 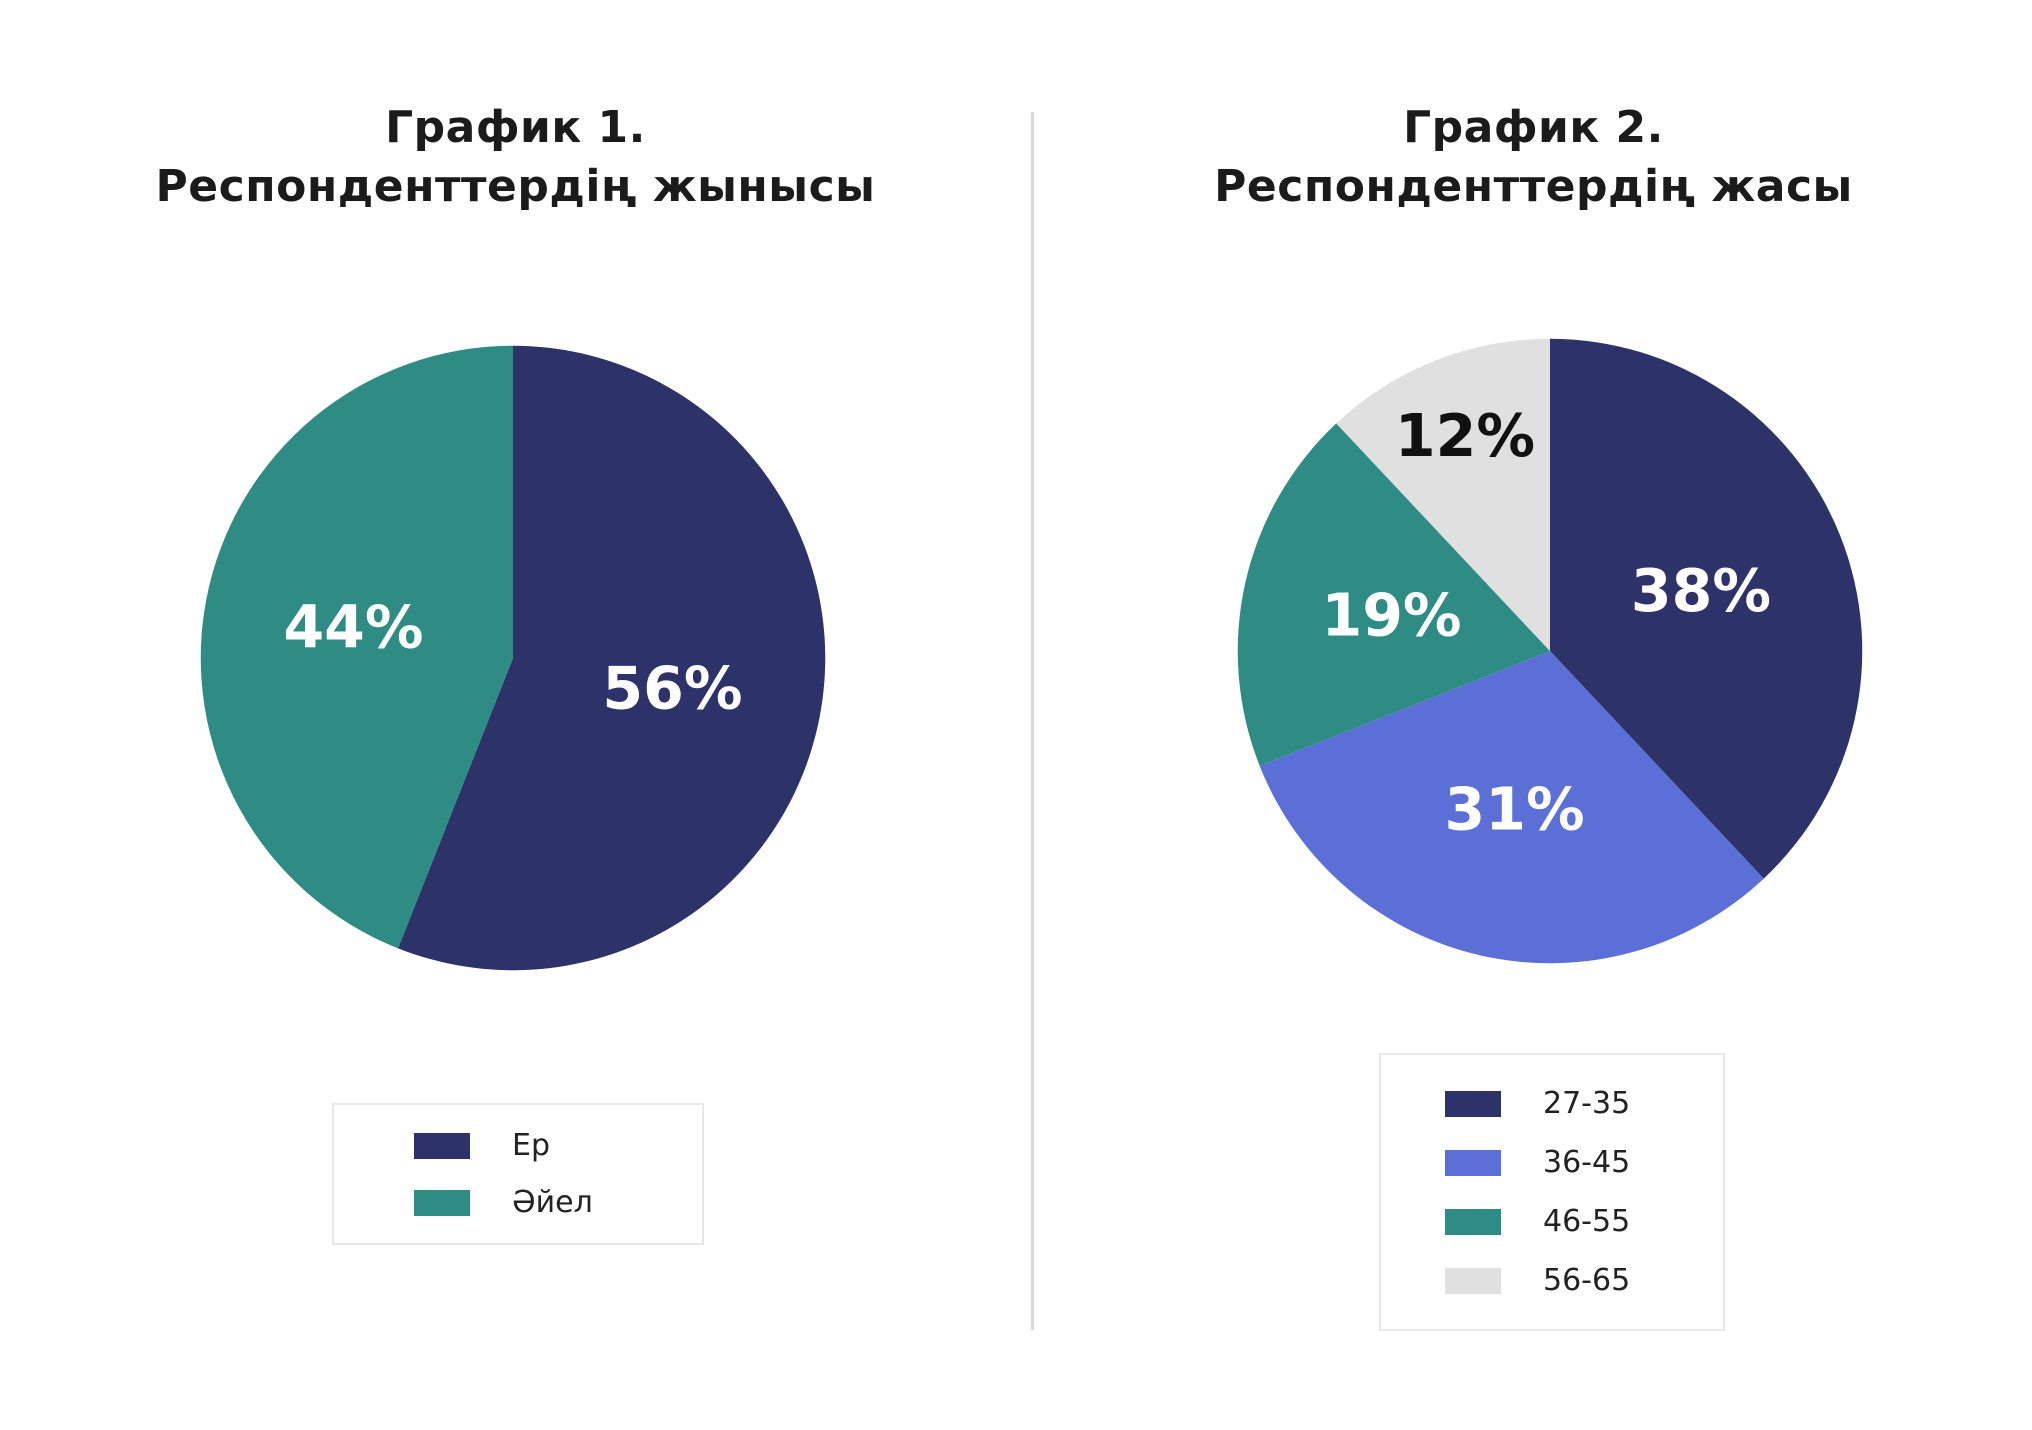 I want to click on pie-value-label-Әйел: 44%, so click(x=353, y=628).